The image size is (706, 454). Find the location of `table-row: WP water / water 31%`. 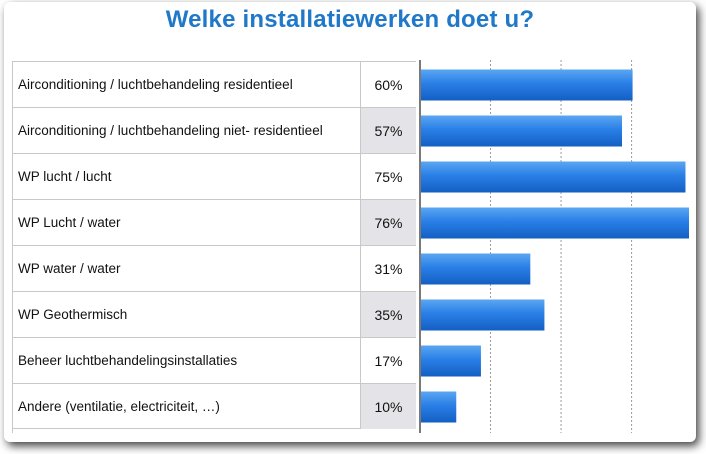

table-row: WP water / water 31% is located at coordinates (214, 268).